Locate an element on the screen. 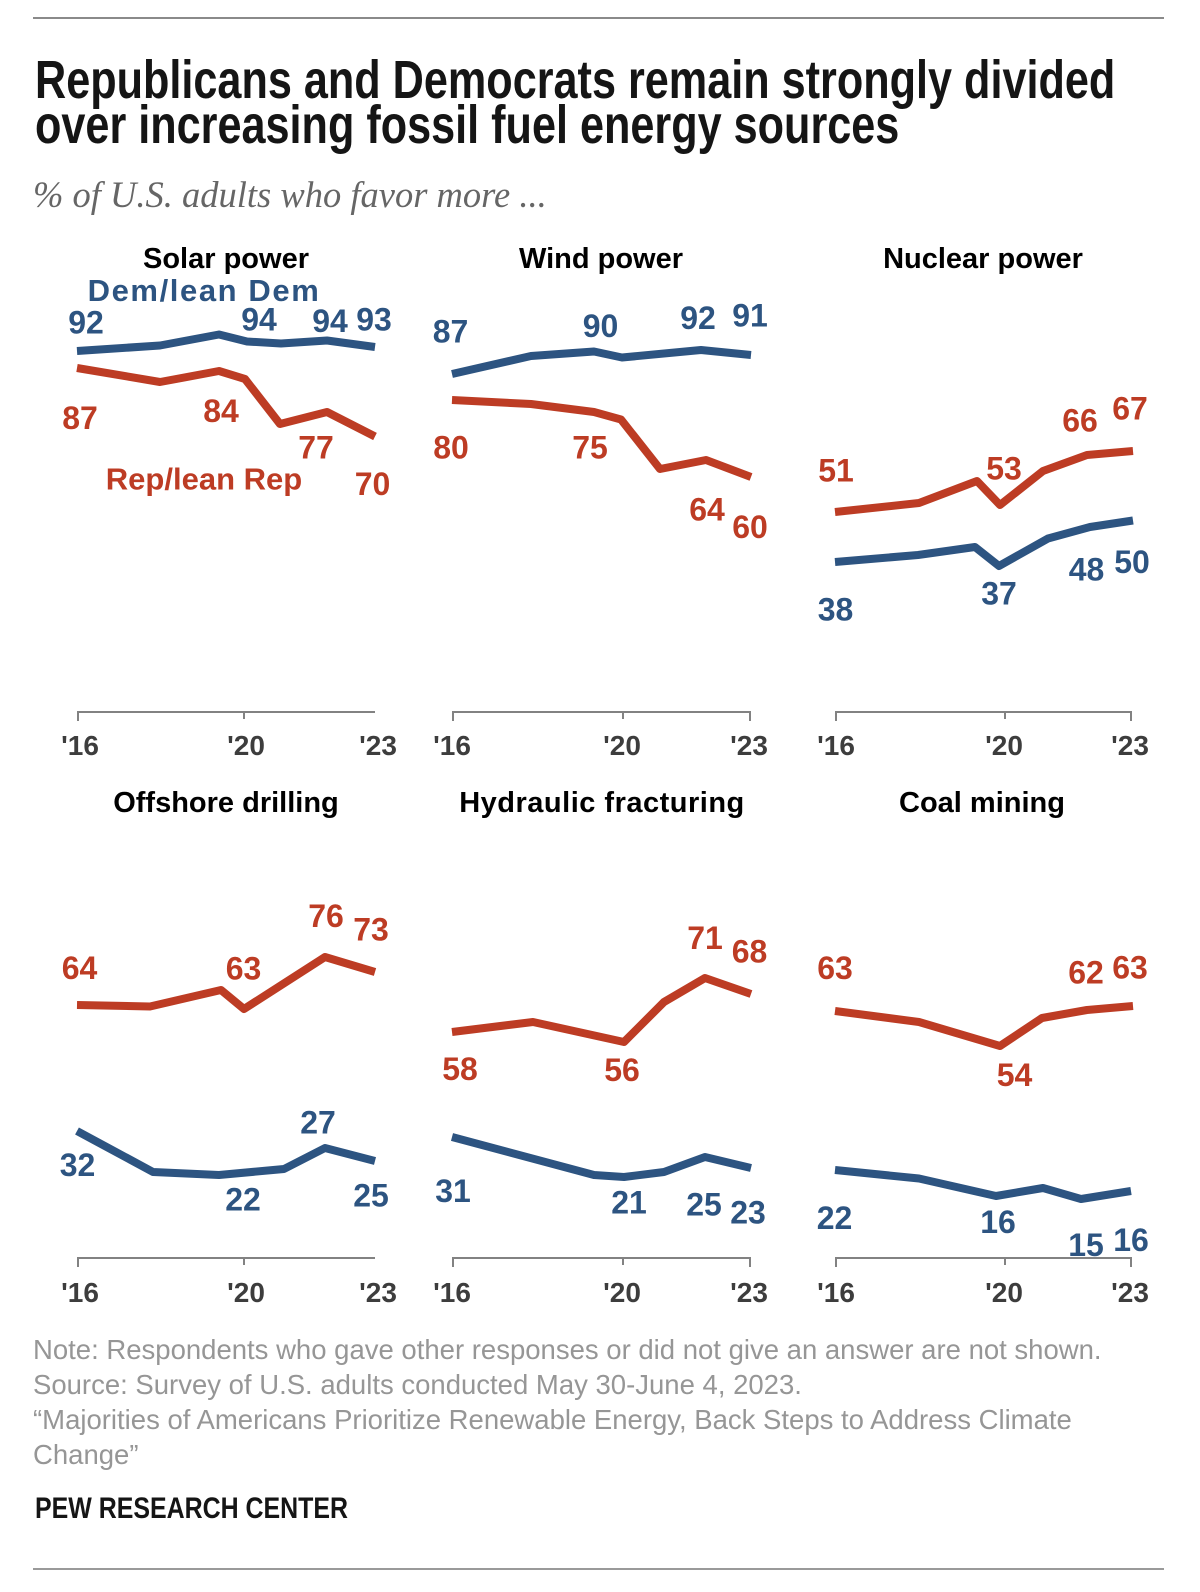 This screenshot has height=1592, width=1200. svg-text: 68 is located at coordinates (750, 952).